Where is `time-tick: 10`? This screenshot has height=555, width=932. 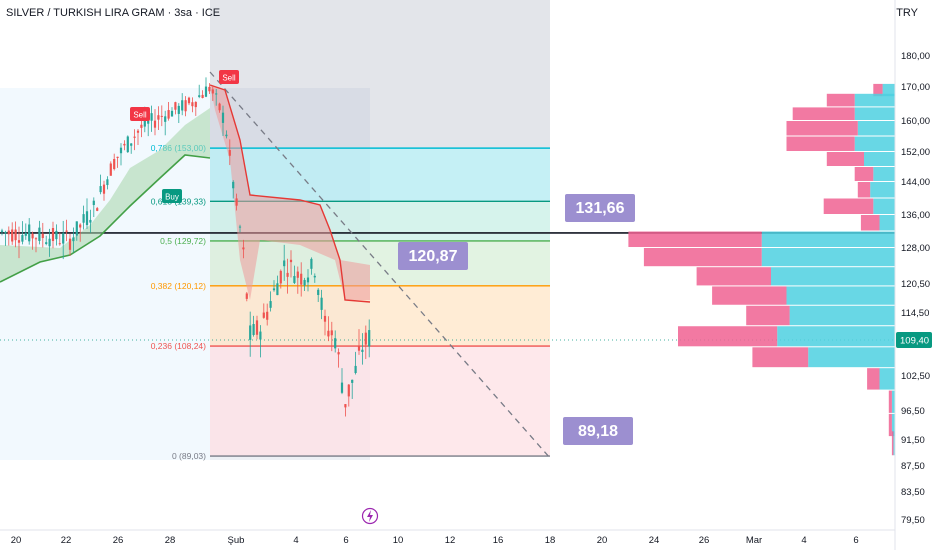 time-tick: 10 is located at coordinates (398, 540).